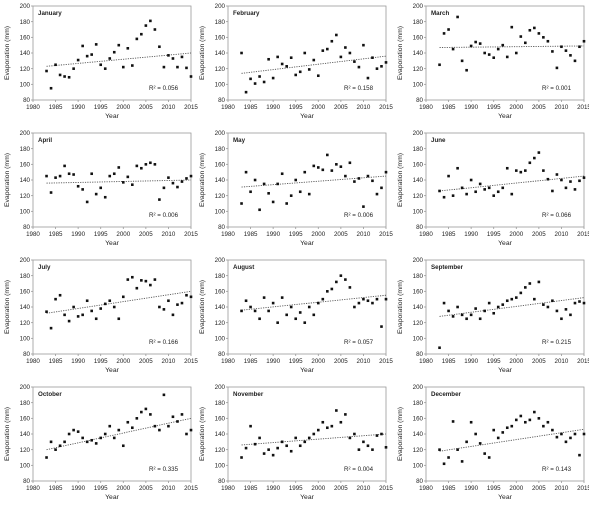  Describe the element at coordinates (220, 307) in the screenshot. I see `y-tick-label: 140` at that location.